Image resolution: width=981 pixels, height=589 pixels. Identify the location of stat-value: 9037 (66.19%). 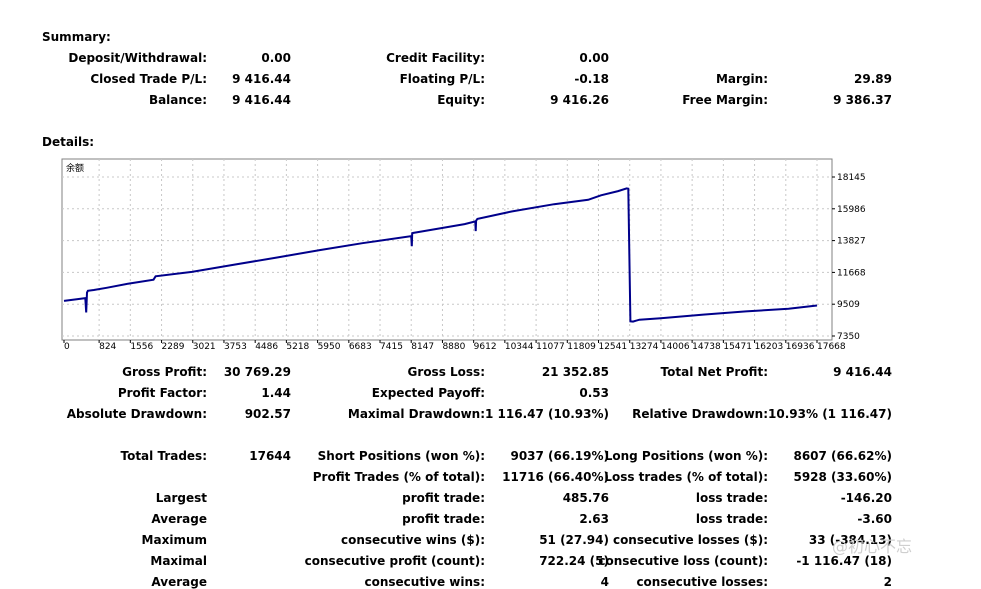
(559, 456).